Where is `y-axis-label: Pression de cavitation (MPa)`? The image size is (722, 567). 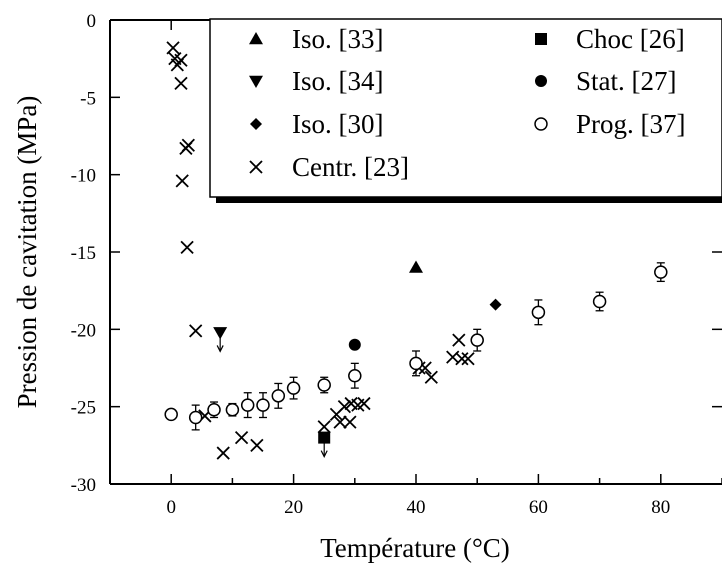 y-axis-label: Pression de cavitation (MPa) is located at coordinates (27, 252).